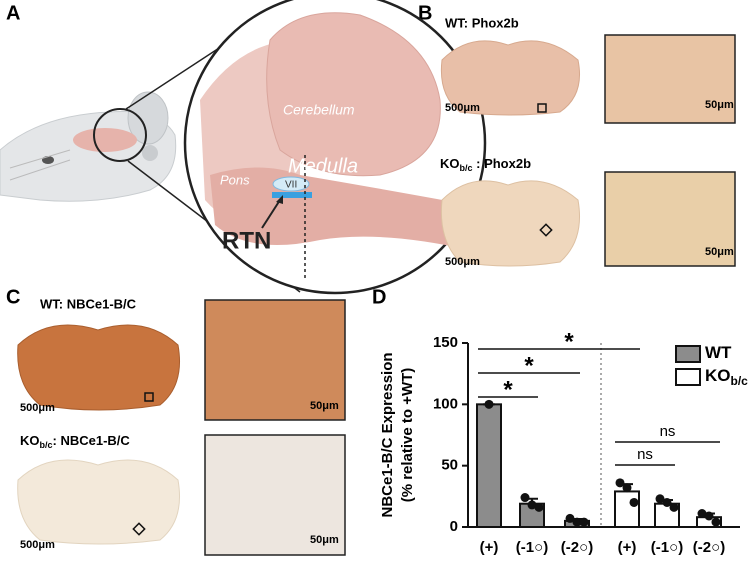 The width and height of the screenshot is (754, 562). What do you see at coordinates (425, 13) in the screenshot?
I see `panel-label: B` at bounding box center [425, 13].